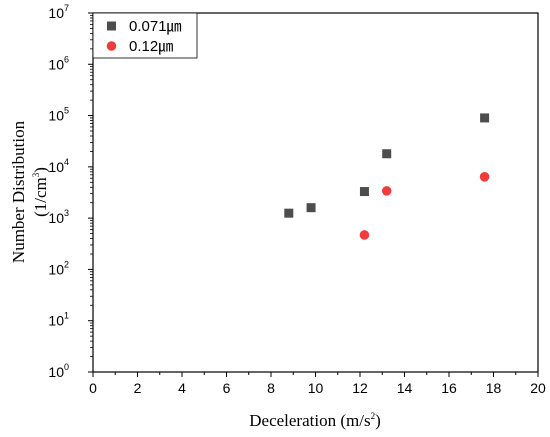 This screenshot has height=437, width=550. Describe the element at coordinates (111, 46) in the screenshot. I see `legend-marker-circle` at that location.